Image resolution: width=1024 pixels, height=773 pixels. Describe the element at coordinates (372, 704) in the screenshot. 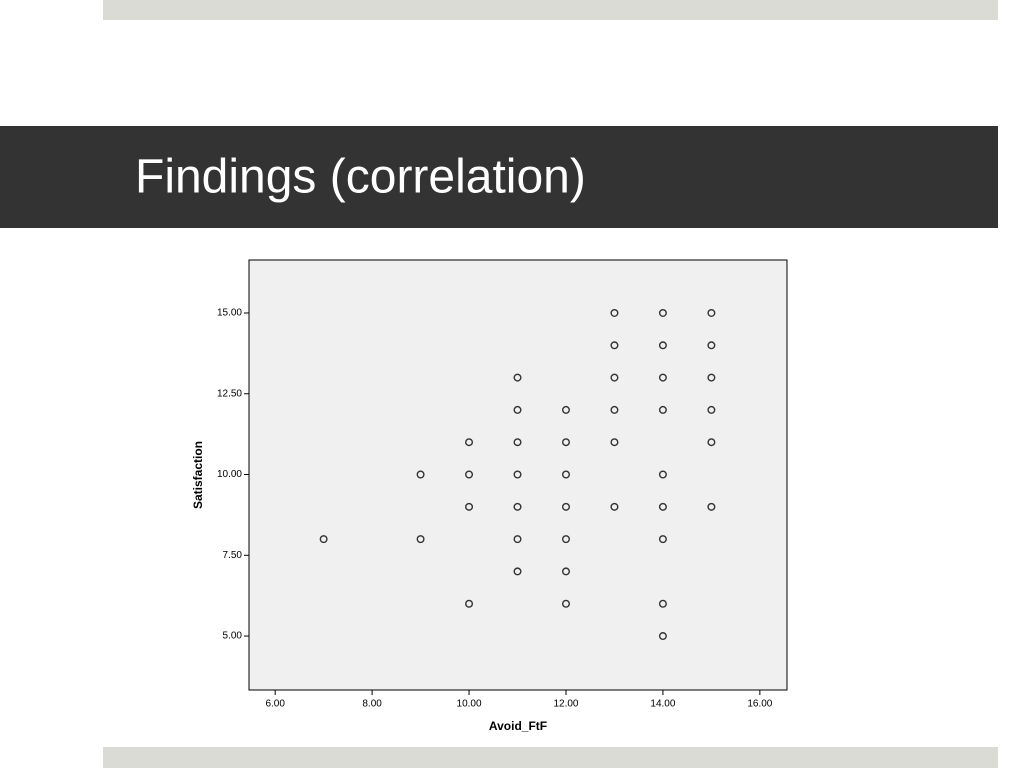

I see `x-tick-label: 8.00` at that location.